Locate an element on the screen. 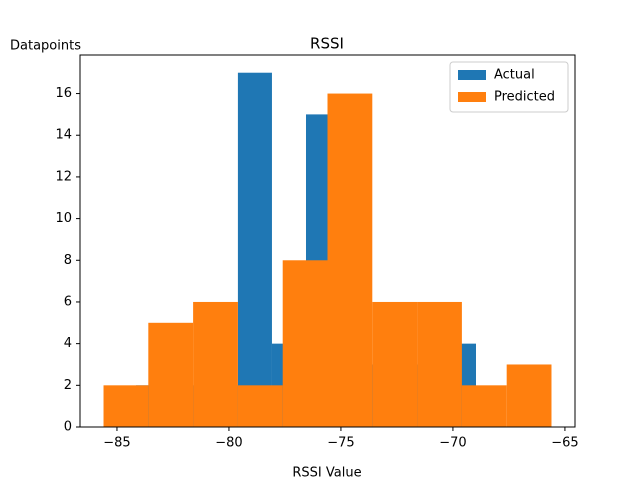  y-tick-label: 4 is located at coordinates (68, 343).